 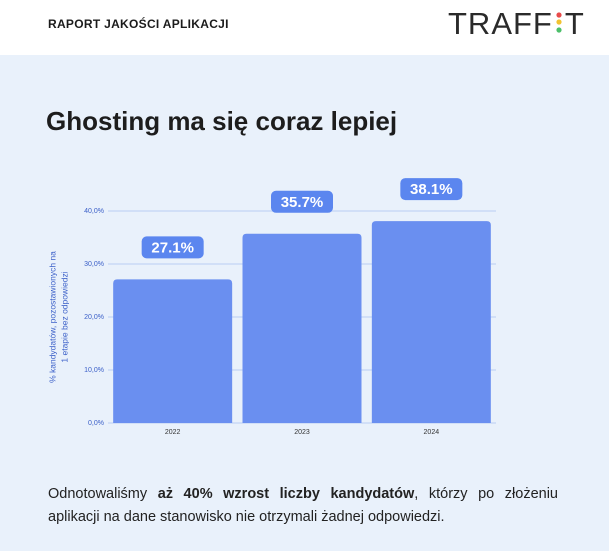 What do you see at coordinates (64, 316) in the screenshot?
I see `y-axis-label: 1 etapie bez odpowiedzi` at bounding box center [64, 316].